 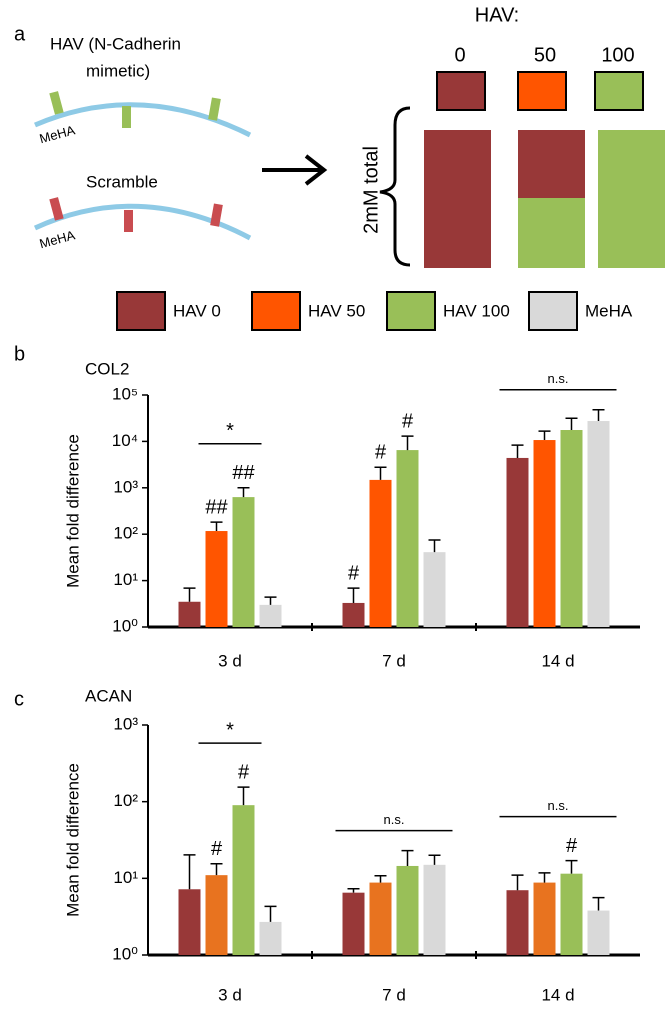 What do you see at coordinates (115, 43) in the screenshot?
I see `peptide-label: HAV (N-Cadherin` at bounding box center [115, 43].